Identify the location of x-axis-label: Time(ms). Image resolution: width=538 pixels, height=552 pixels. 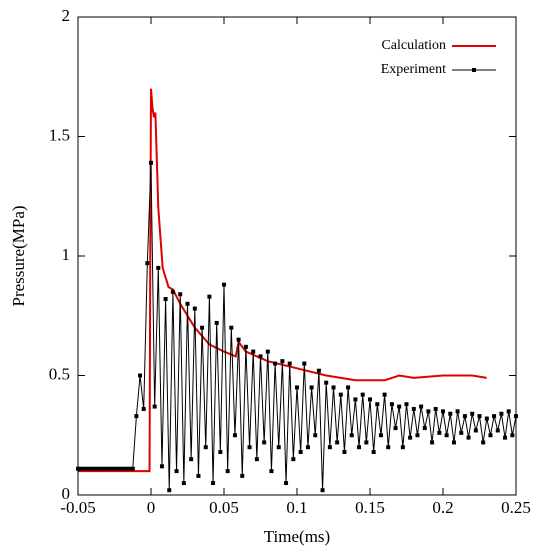
(297, 536).